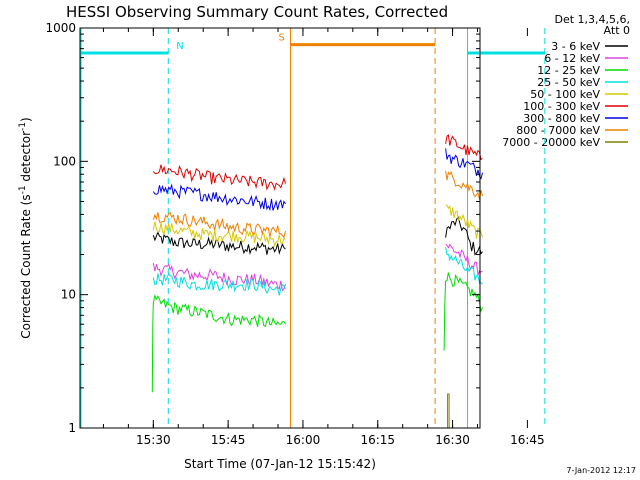  I want to click on y-tick-label: 1000, so click(60, 28).